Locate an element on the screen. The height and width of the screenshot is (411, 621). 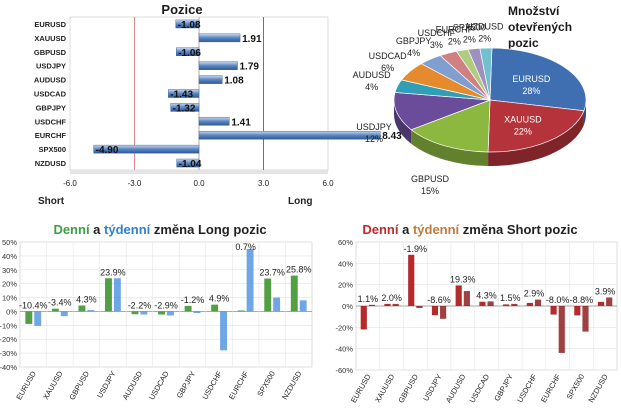
category-label-xauusd: XAUUSD is located at coordinates (50, 38).